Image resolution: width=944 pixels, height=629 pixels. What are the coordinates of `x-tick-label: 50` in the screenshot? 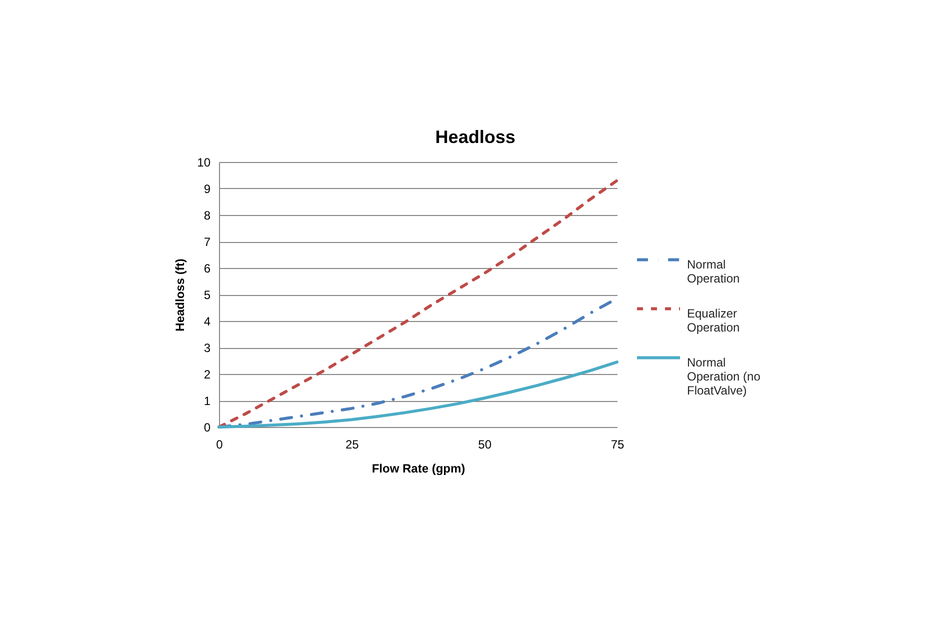 It's located at (485, 445).